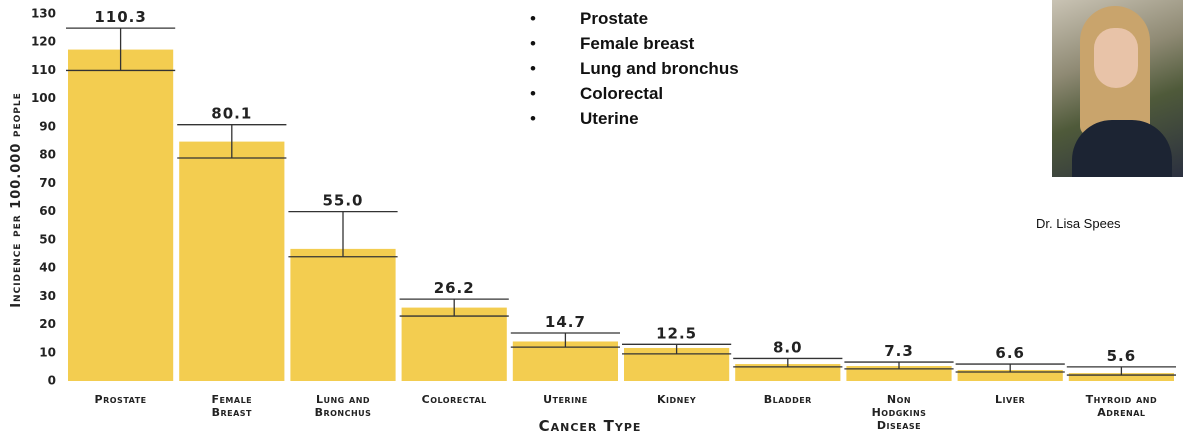 The height and width of the screenshot is (439, 1183). Describe the element at coordinates (47, 211) in the screenshot. I see `y-tick-label: 60` at that location.